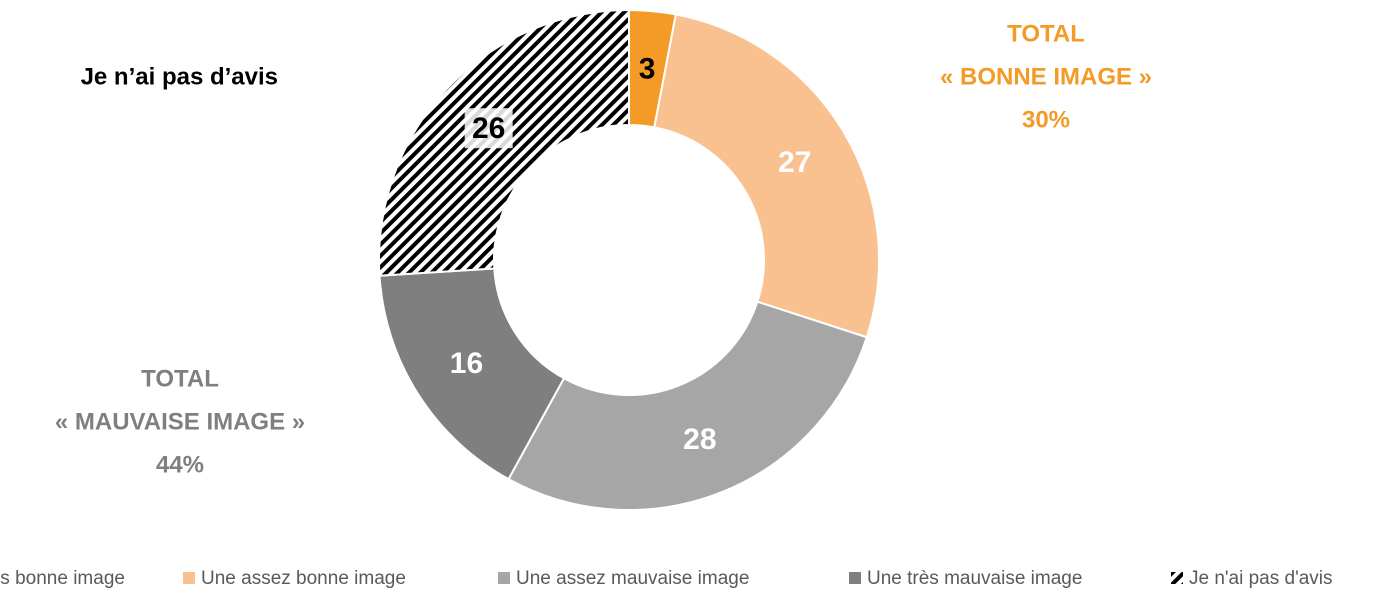 The height and width of the screenshot is (597, 1375). I want to click on annotation: « BONNE IMAGE », so click(1046, 76).